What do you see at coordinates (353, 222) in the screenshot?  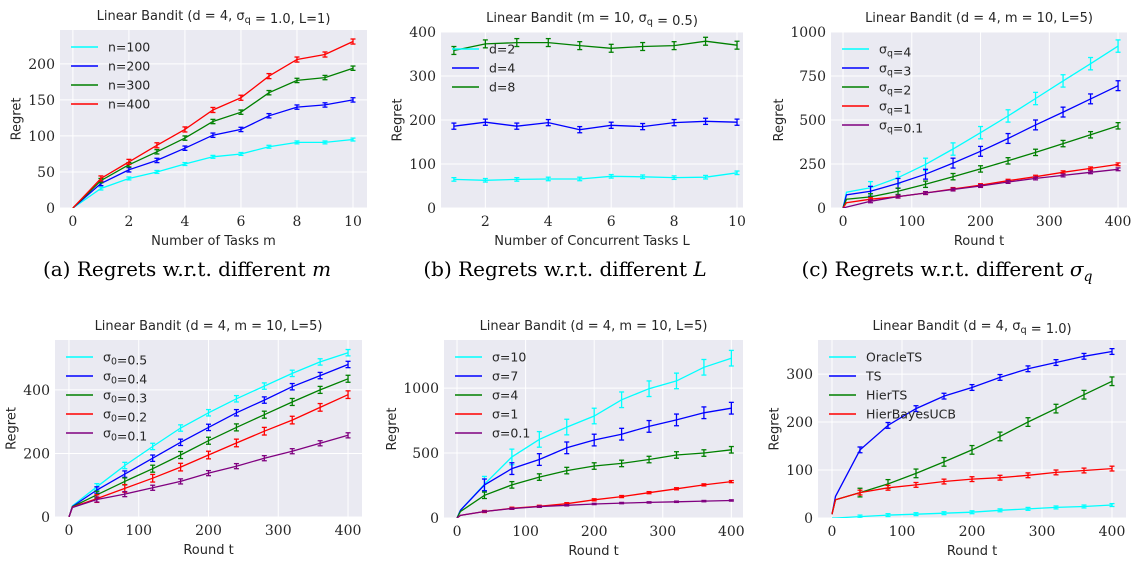 I see `x-tick-label: 10` at bounding box center [353, 222].